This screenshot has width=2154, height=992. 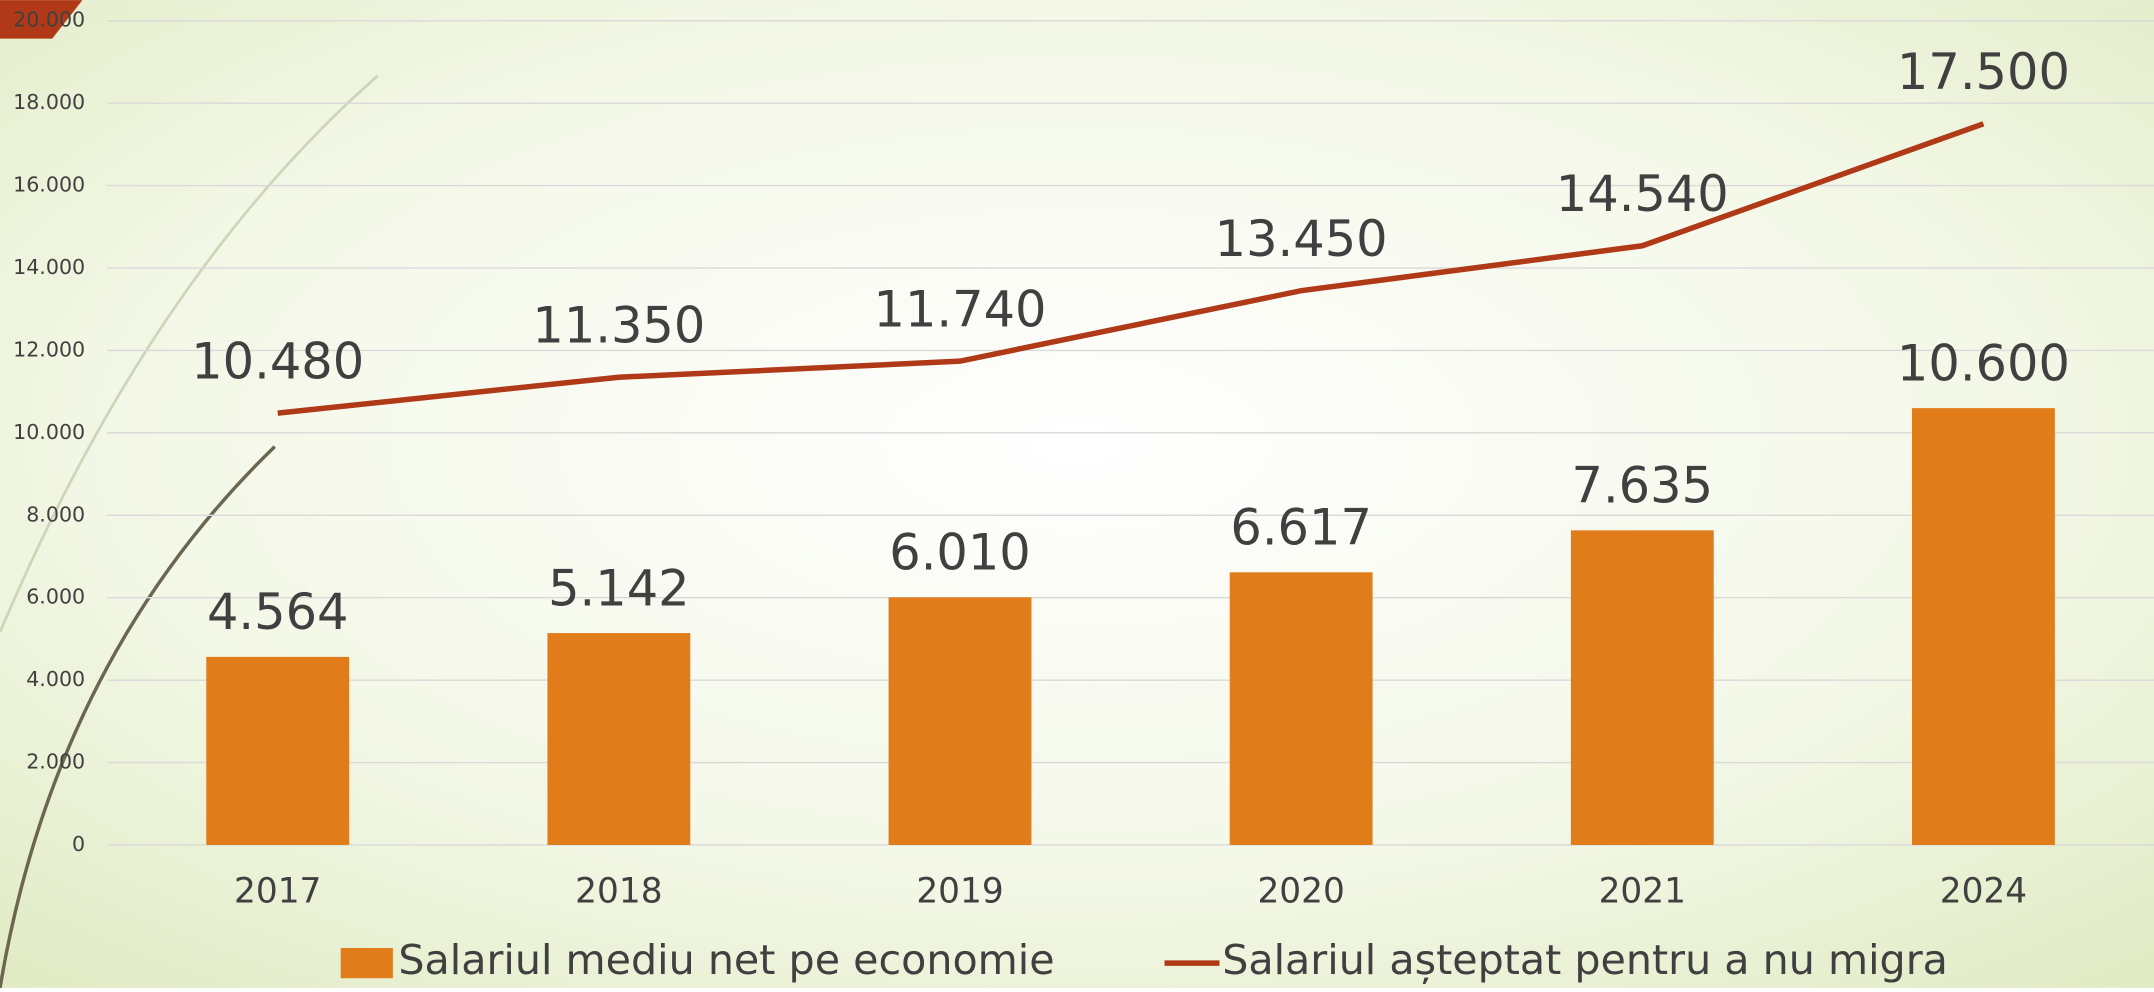 What do you see at coordinates (49, 432) in the screenshot?
I see `y-tick-label: 10.000` at bounding box center [49, 432].